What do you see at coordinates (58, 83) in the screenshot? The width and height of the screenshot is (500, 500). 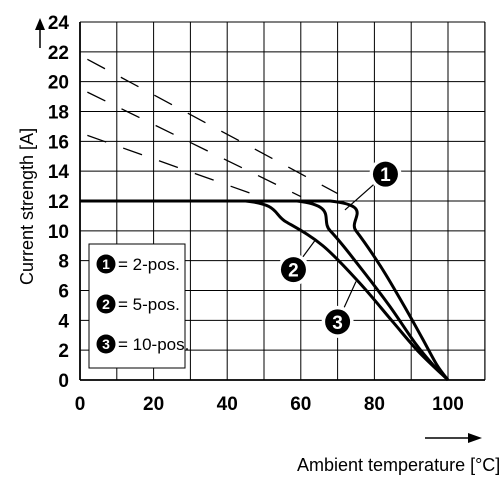 I see `y-tick-label: 20` at bounding box center [58, 83].